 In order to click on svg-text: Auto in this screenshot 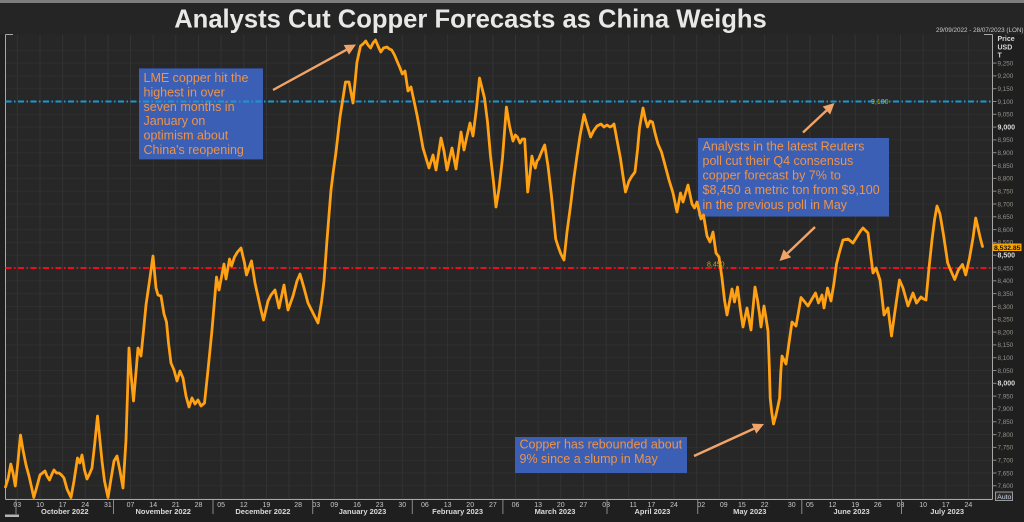, I will do `click(1004, 497)`.